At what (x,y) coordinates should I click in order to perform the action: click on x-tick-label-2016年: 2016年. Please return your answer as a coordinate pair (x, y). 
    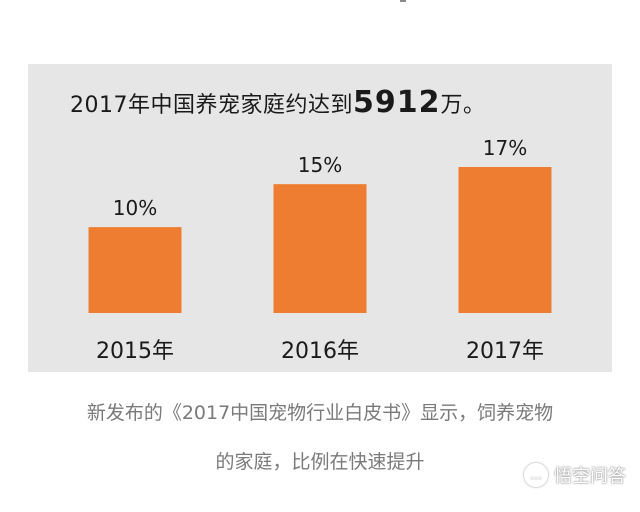
    Looking at the image, I should click on (320, 351).